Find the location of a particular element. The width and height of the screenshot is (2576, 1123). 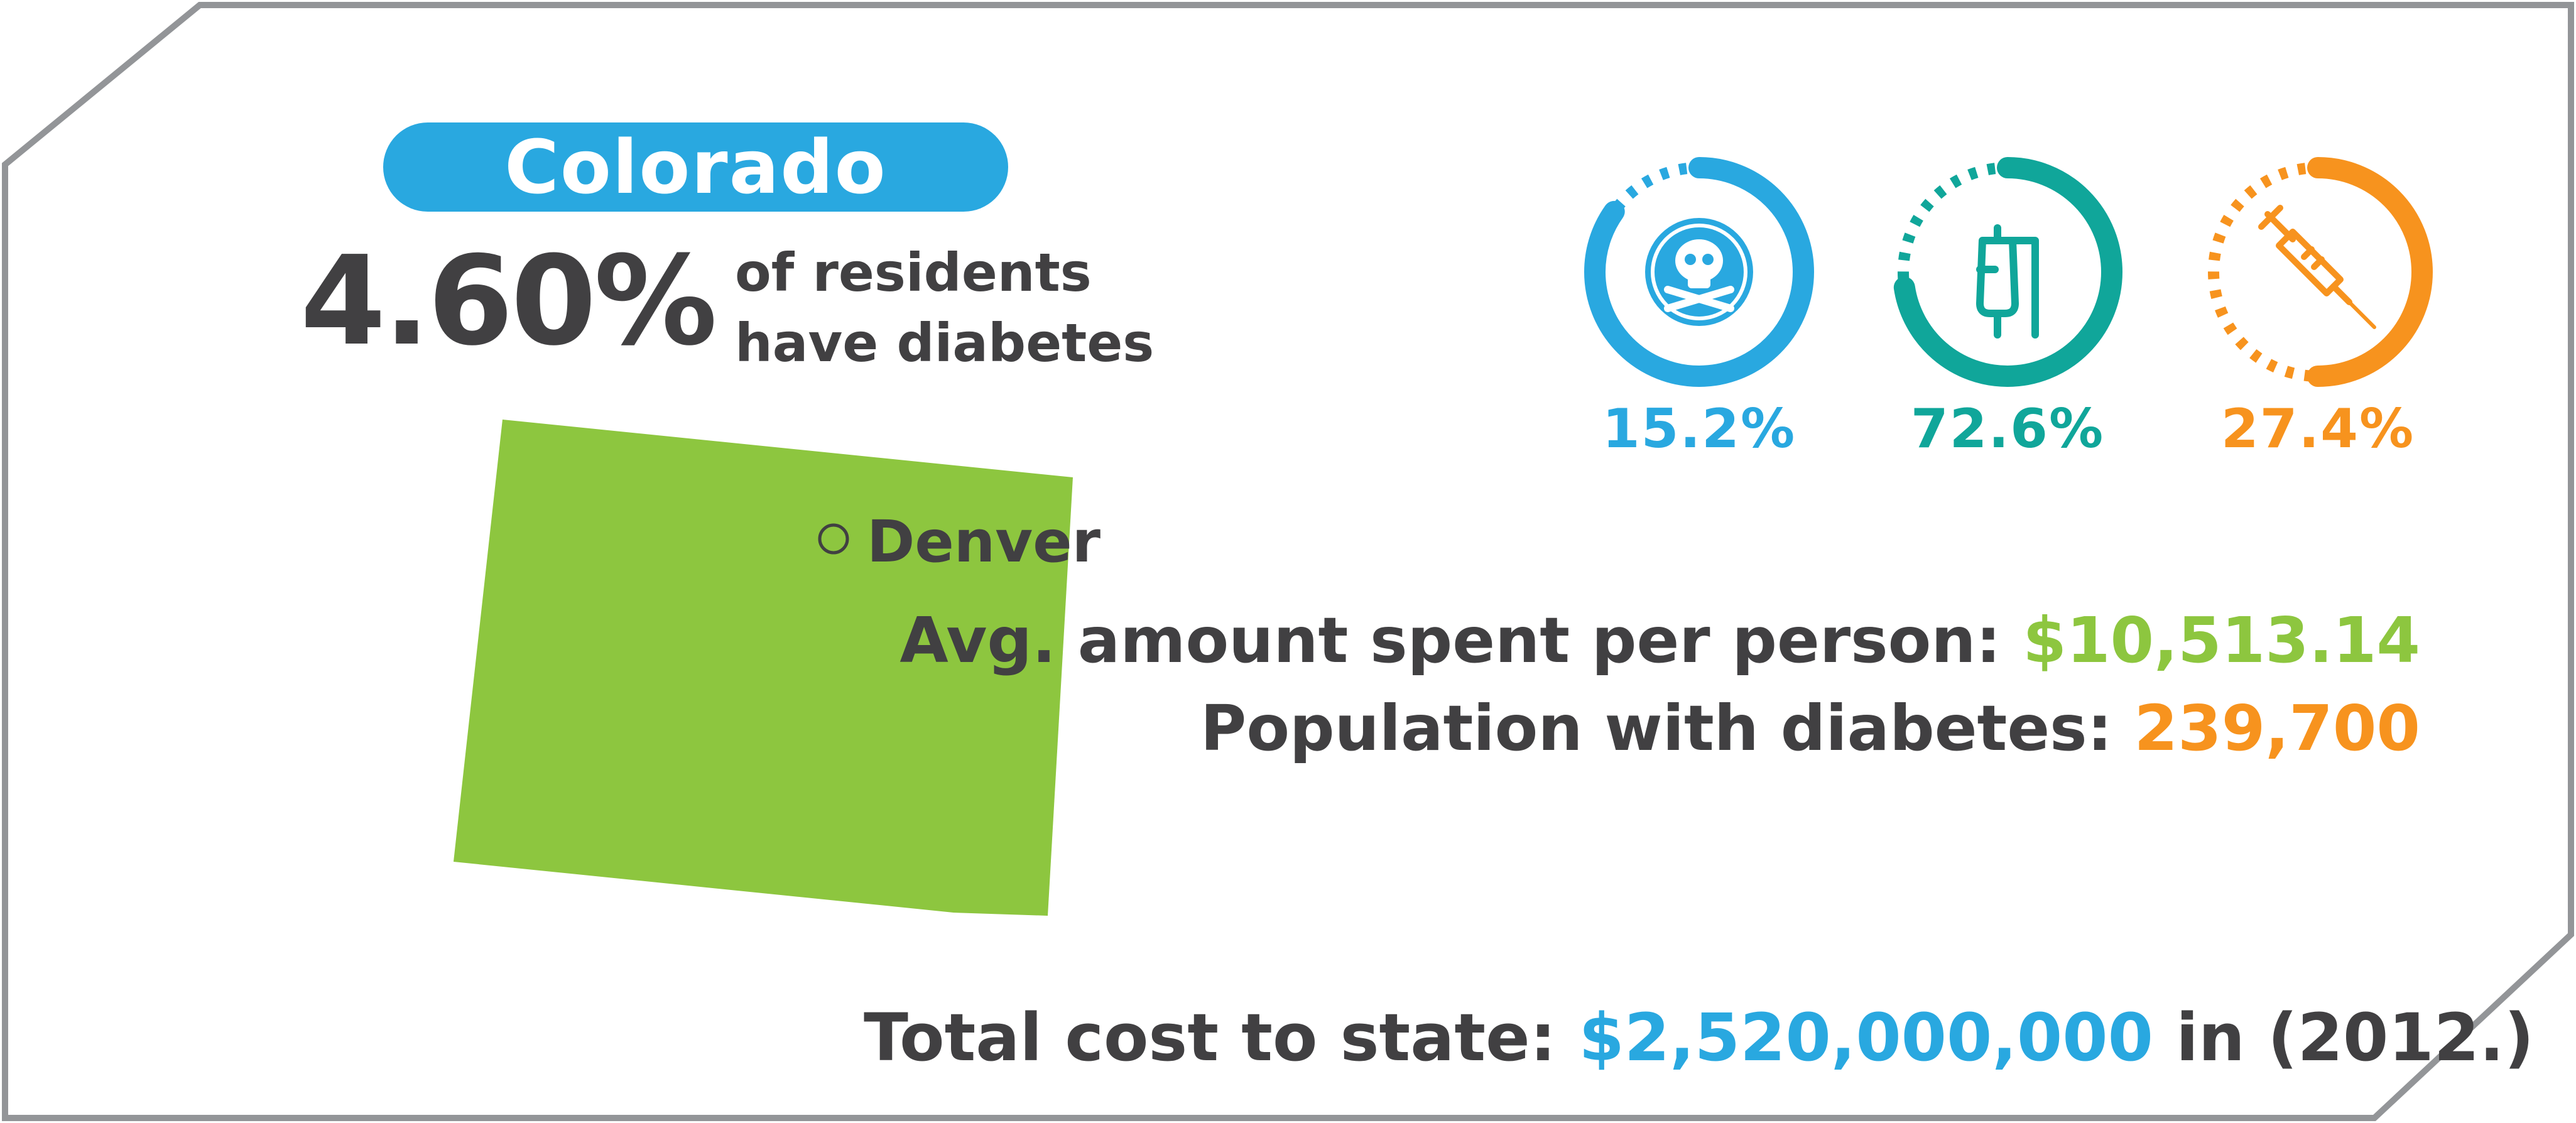

stat-value-deaths: 15.2% is located at coordinates (1699, 429).